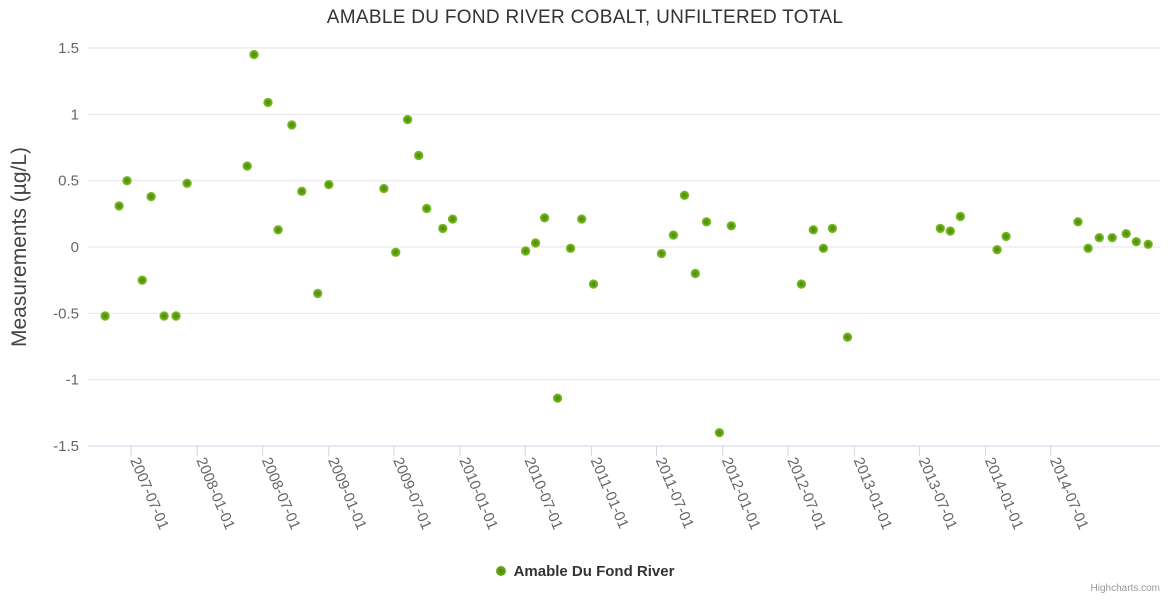  What do you see at coordinates (938, 493) in the screenshot?
I see `x-tick-label: 2013-07-01` at bounding box center [938, 493].